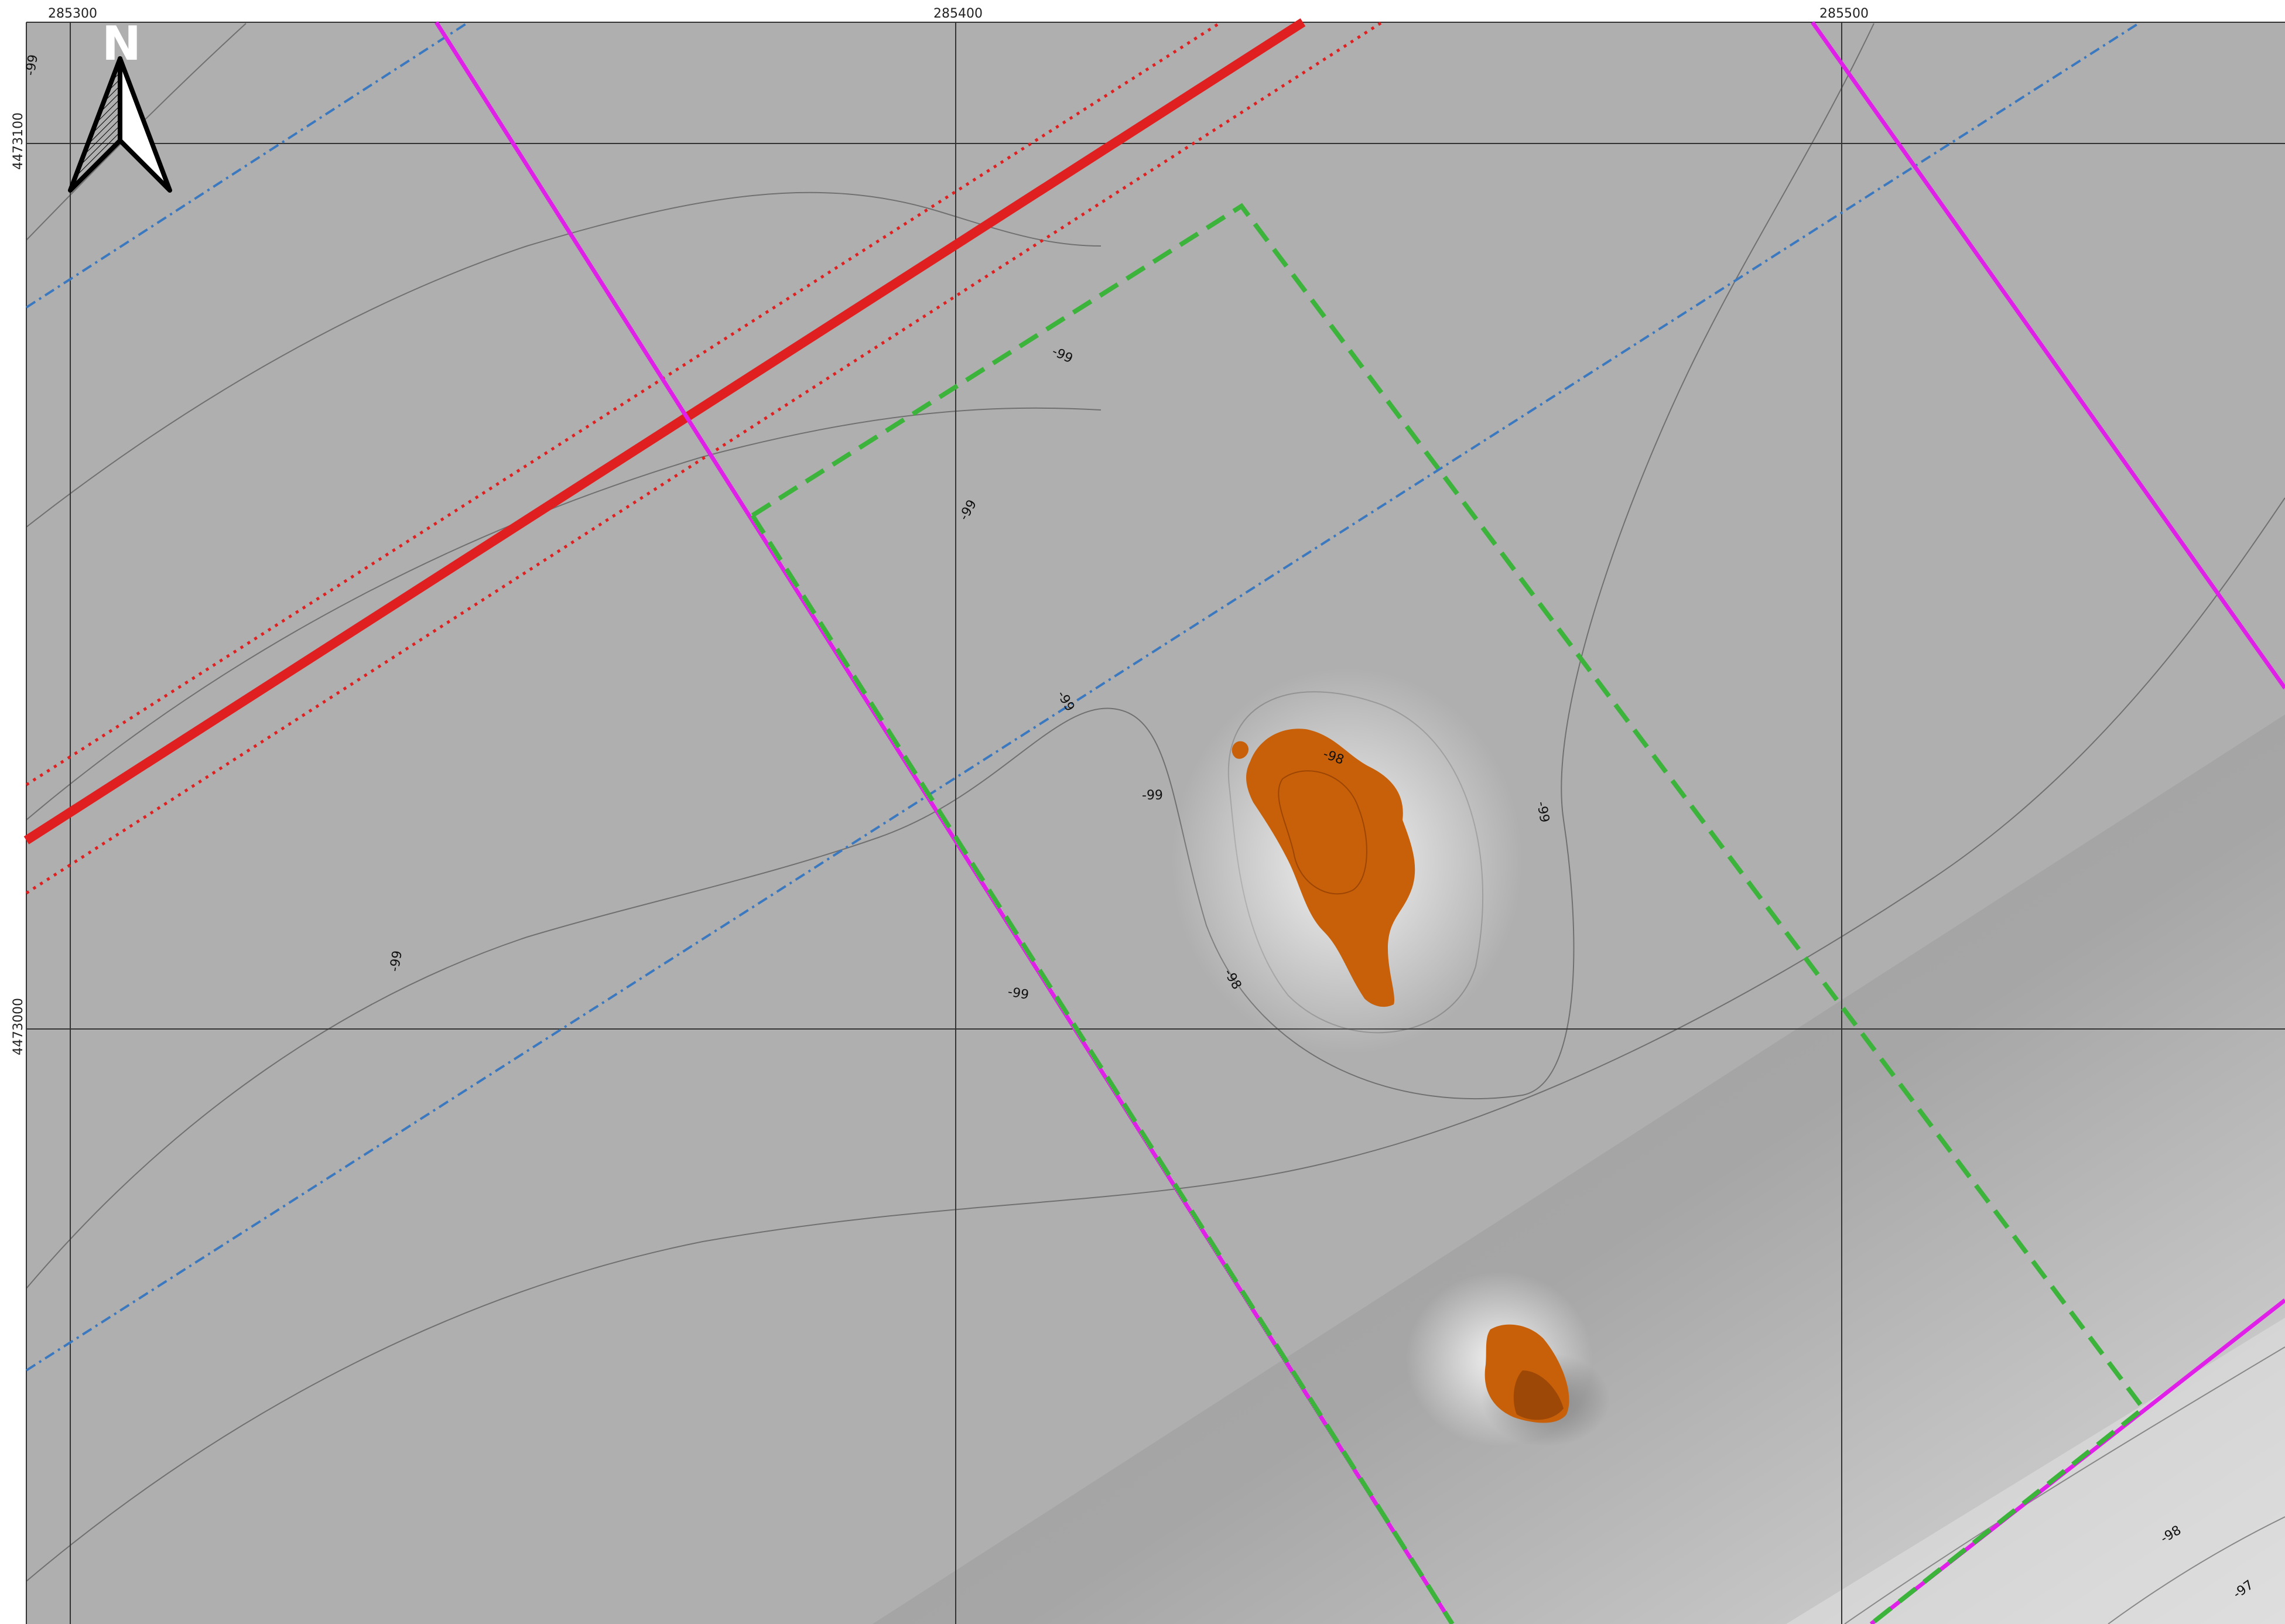 This screenshot has width=2285, height=1624. Describe the element at coordinates (1390, 1057) in the screenshot. I see `targets` at that location.